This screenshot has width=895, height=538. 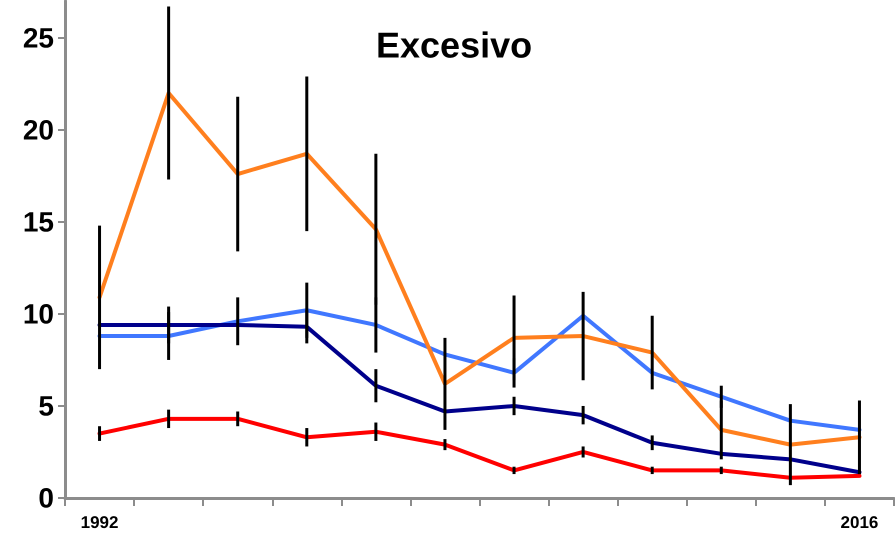 What do you see at coordinates (454, 45) in the screenshot?
I see `text: Excesivo` at bounding box center [454, 45].